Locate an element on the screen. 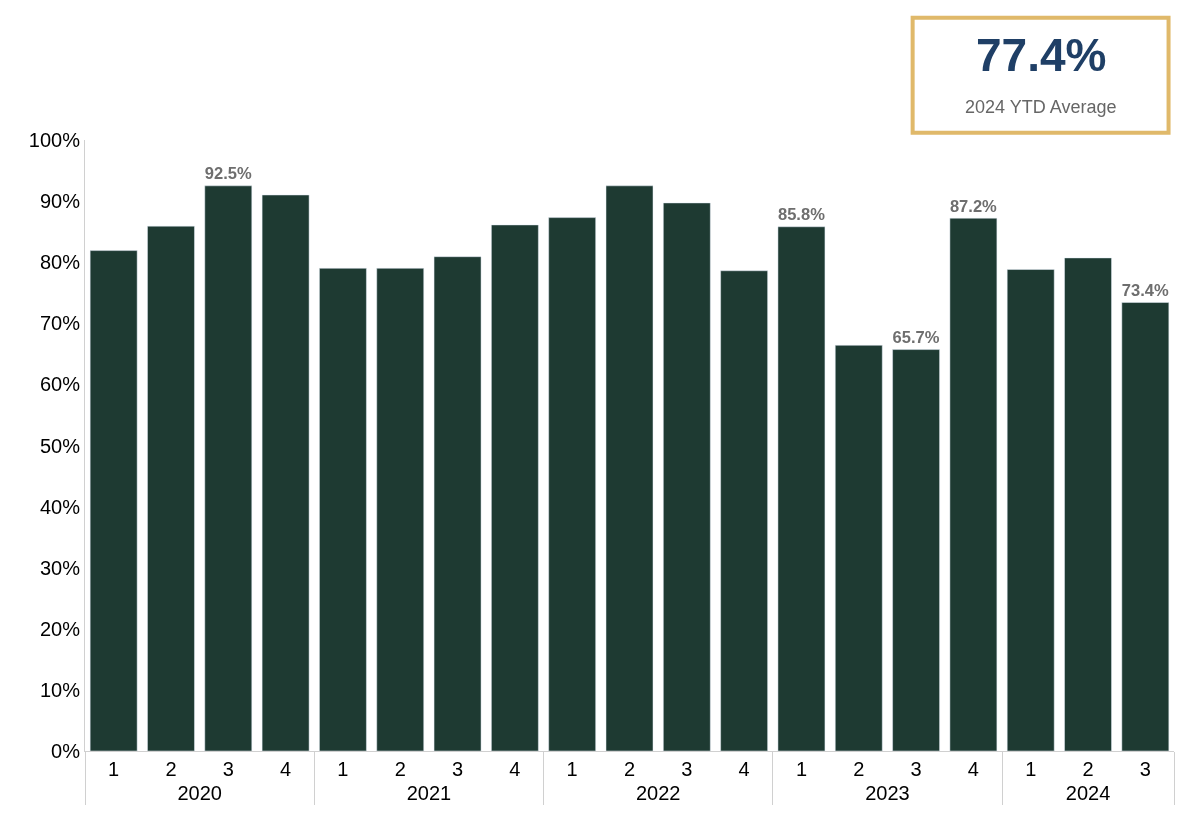 The height and width of the screenshot is (814, 1184). category-label: 2021 is located at coordinates (429, 793).